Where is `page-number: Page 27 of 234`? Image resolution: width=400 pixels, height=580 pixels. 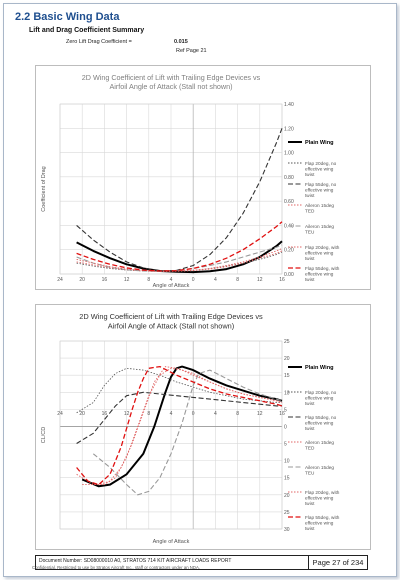 page-number: Page 27 of 234 is located at coordinates (337, 562).